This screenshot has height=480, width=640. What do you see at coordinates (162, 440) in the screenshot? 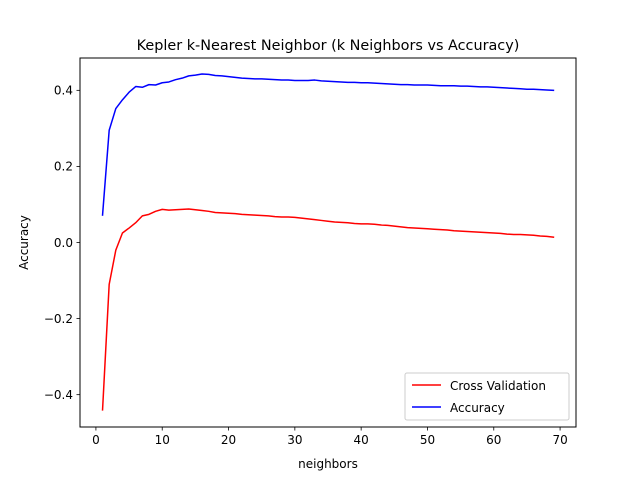
I see `x-tick-label: 10` at bounding box center [162, 440].